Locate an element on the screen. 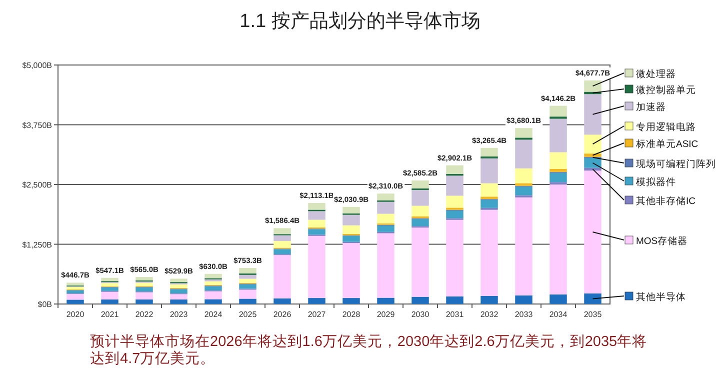  x-tick-label: 2031 is located at coordinates (455, 314).